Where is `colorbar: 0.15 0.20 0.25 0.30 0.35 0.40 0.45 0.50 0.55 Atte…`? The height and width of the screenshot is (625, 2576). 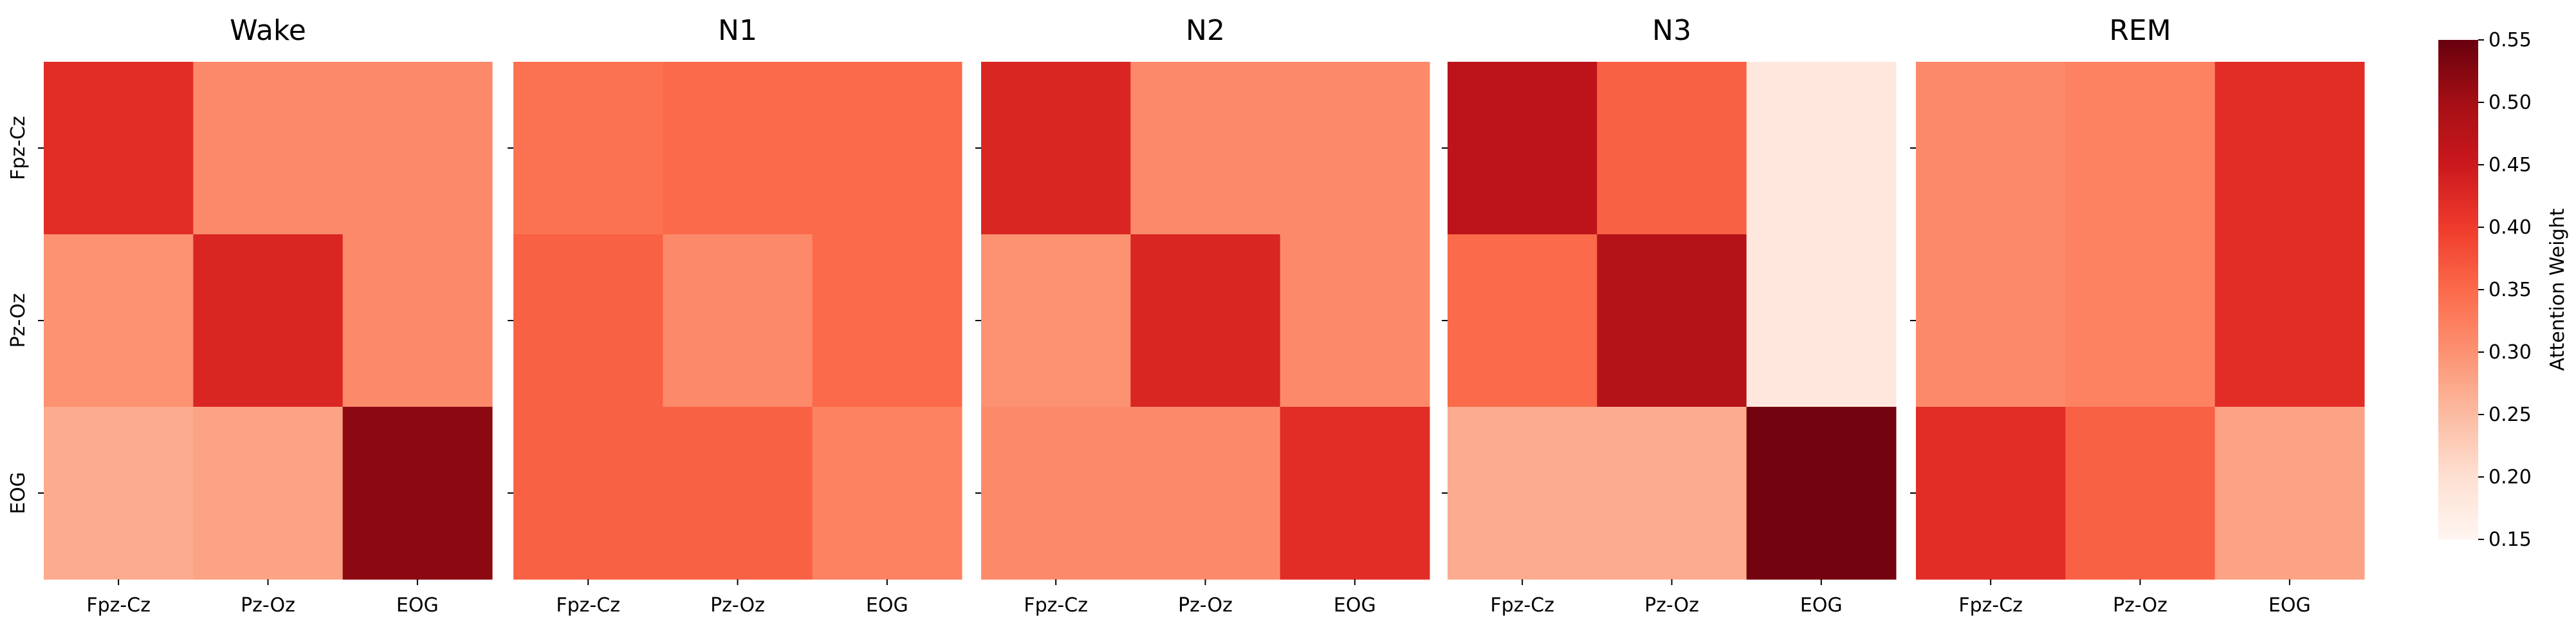 colorbar: 0.15 0.20 0.25 0.30 0.35 0.40 0.45 0.50 0.55 Atte… is located at coordinates (2503, 290).